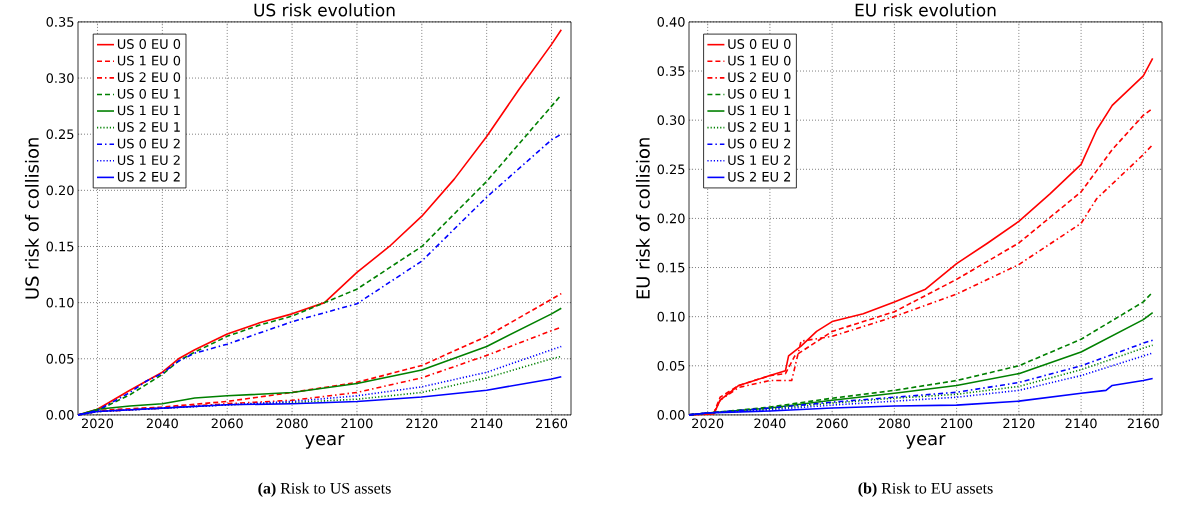 This screenshot has width=1190, height=507. Describe the element at coordinates (324, 10) in the screenshot. I see `chart-title: US risk evolution` at that location.